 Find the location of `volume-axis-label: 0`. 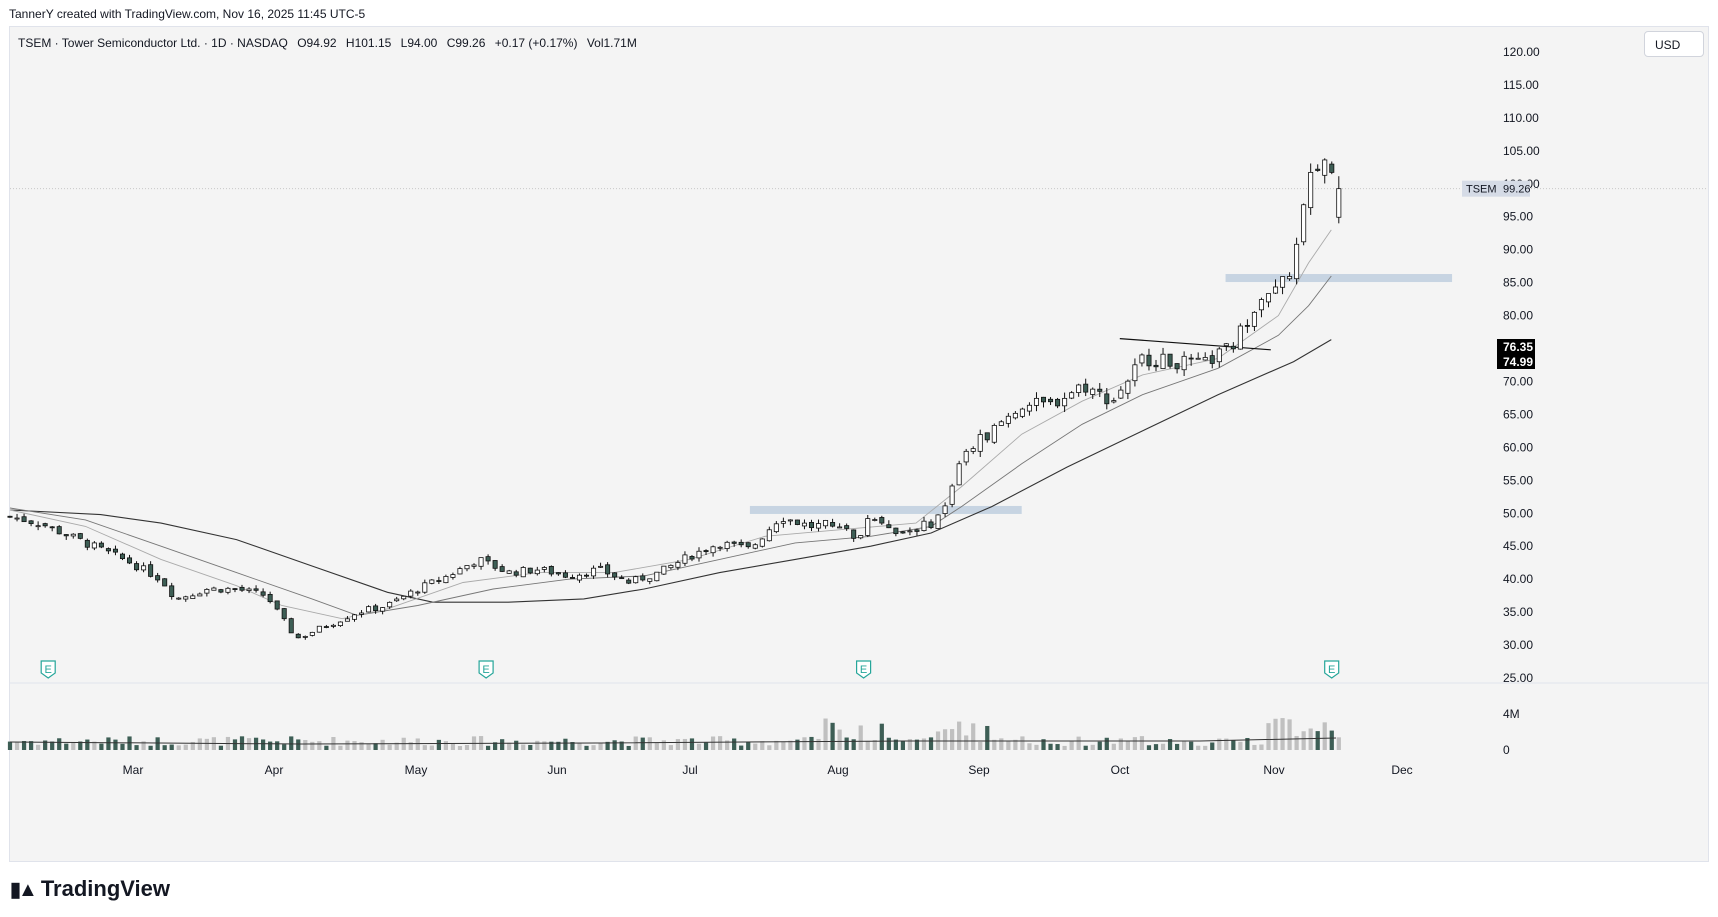

volume-axis-label: 0 is located at coordinates (1506, 750).